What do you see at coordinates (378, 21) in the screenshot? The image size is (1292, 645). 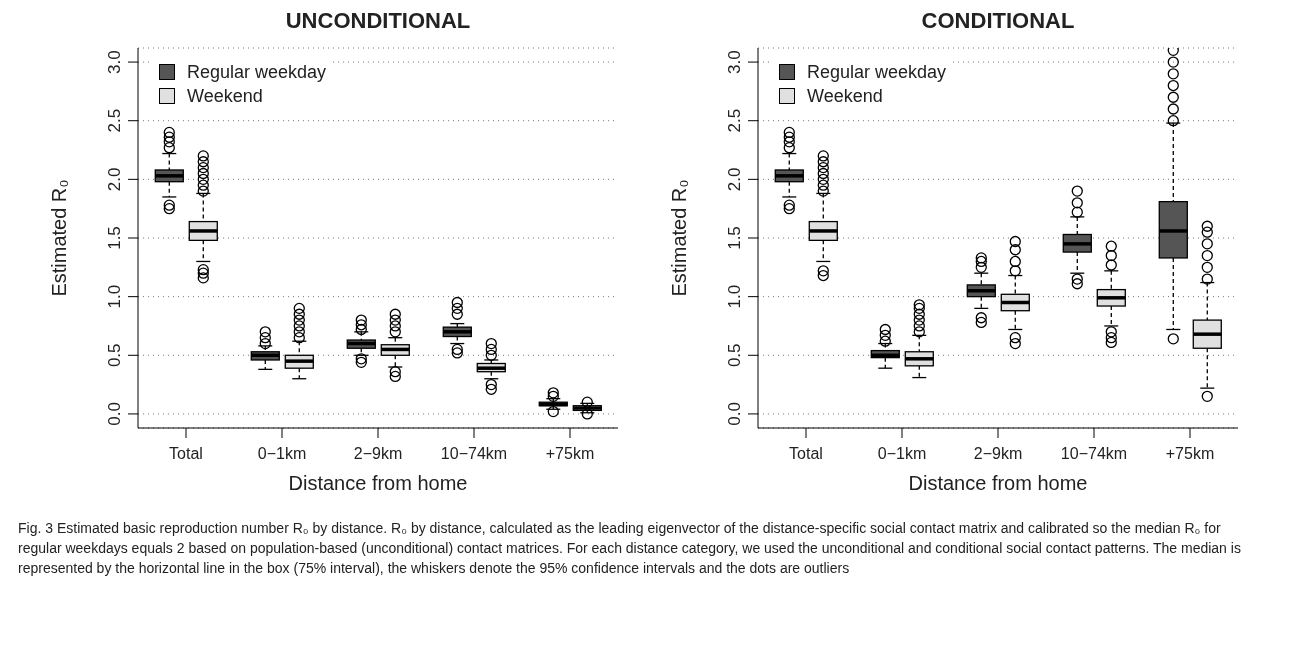 I see `chart-title: UNCONDITIONAL` at bounding box center [378, 21].